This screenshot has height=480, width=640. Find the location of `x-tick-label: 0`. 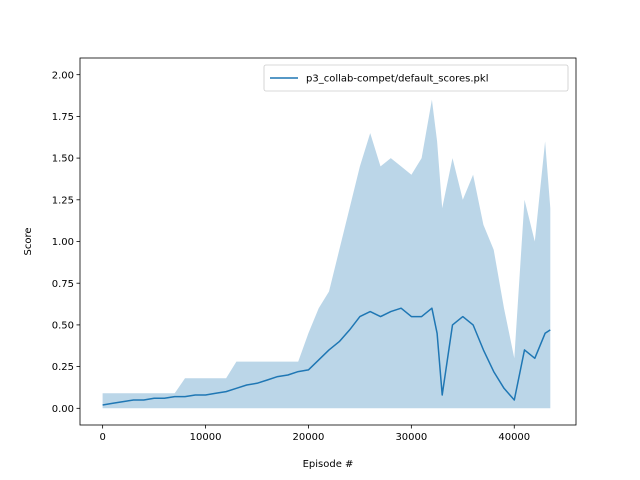

x-tick-label: 0 is located at coordinates (102, 437).